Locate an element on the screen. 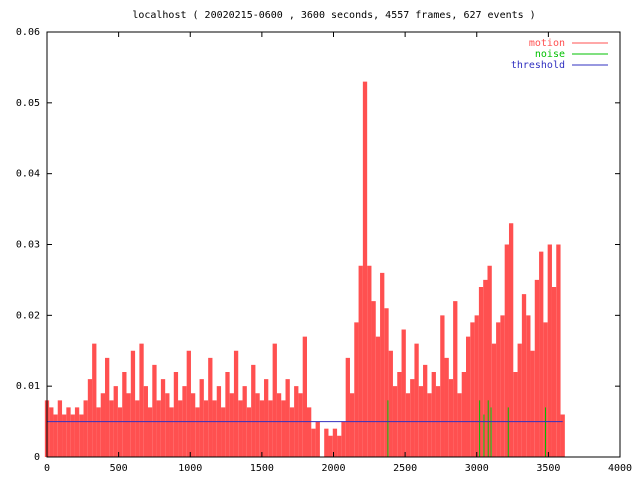 Image resolution: width=640 pixels, height=480 pixels. y-tick-label: 0.01 is located at coordinates (28, 386).